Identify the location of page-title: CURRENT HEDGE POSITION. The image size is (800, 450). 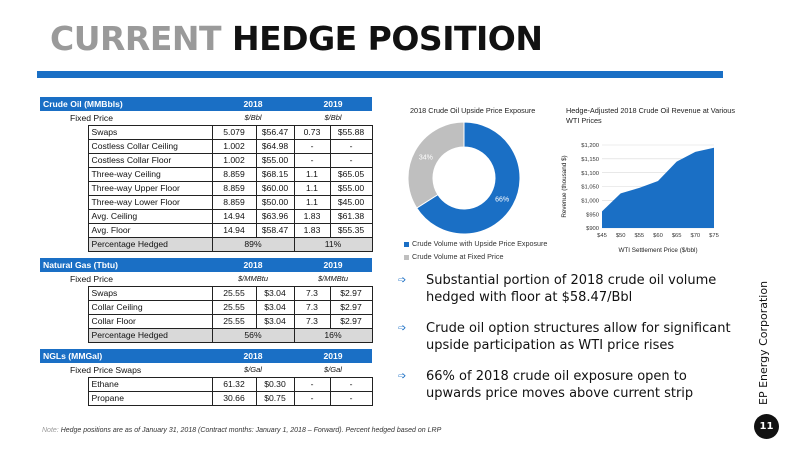
(296, 38).